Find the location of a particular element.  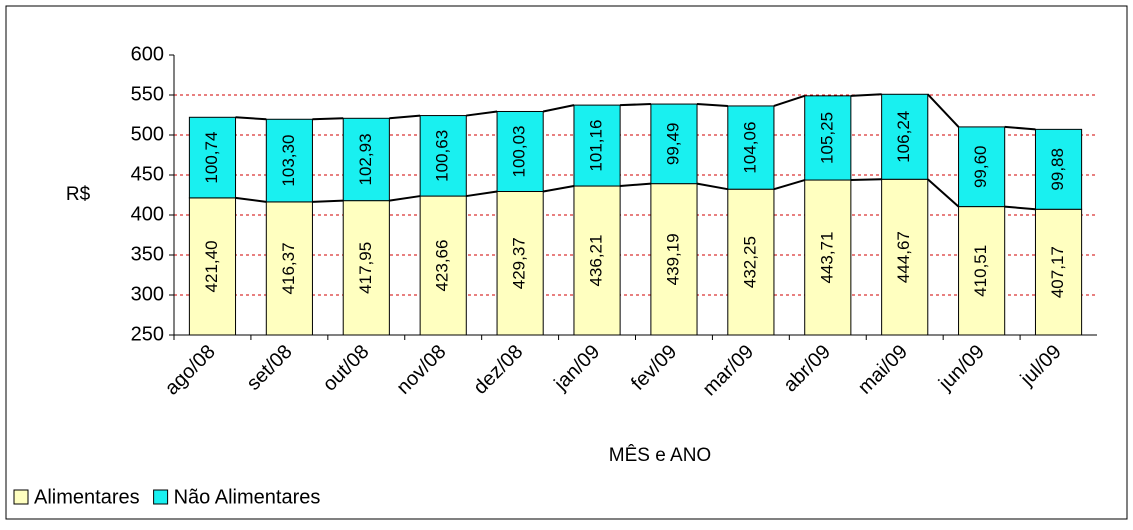

y-axis-title: R$ is located at coordinates (78, 194).